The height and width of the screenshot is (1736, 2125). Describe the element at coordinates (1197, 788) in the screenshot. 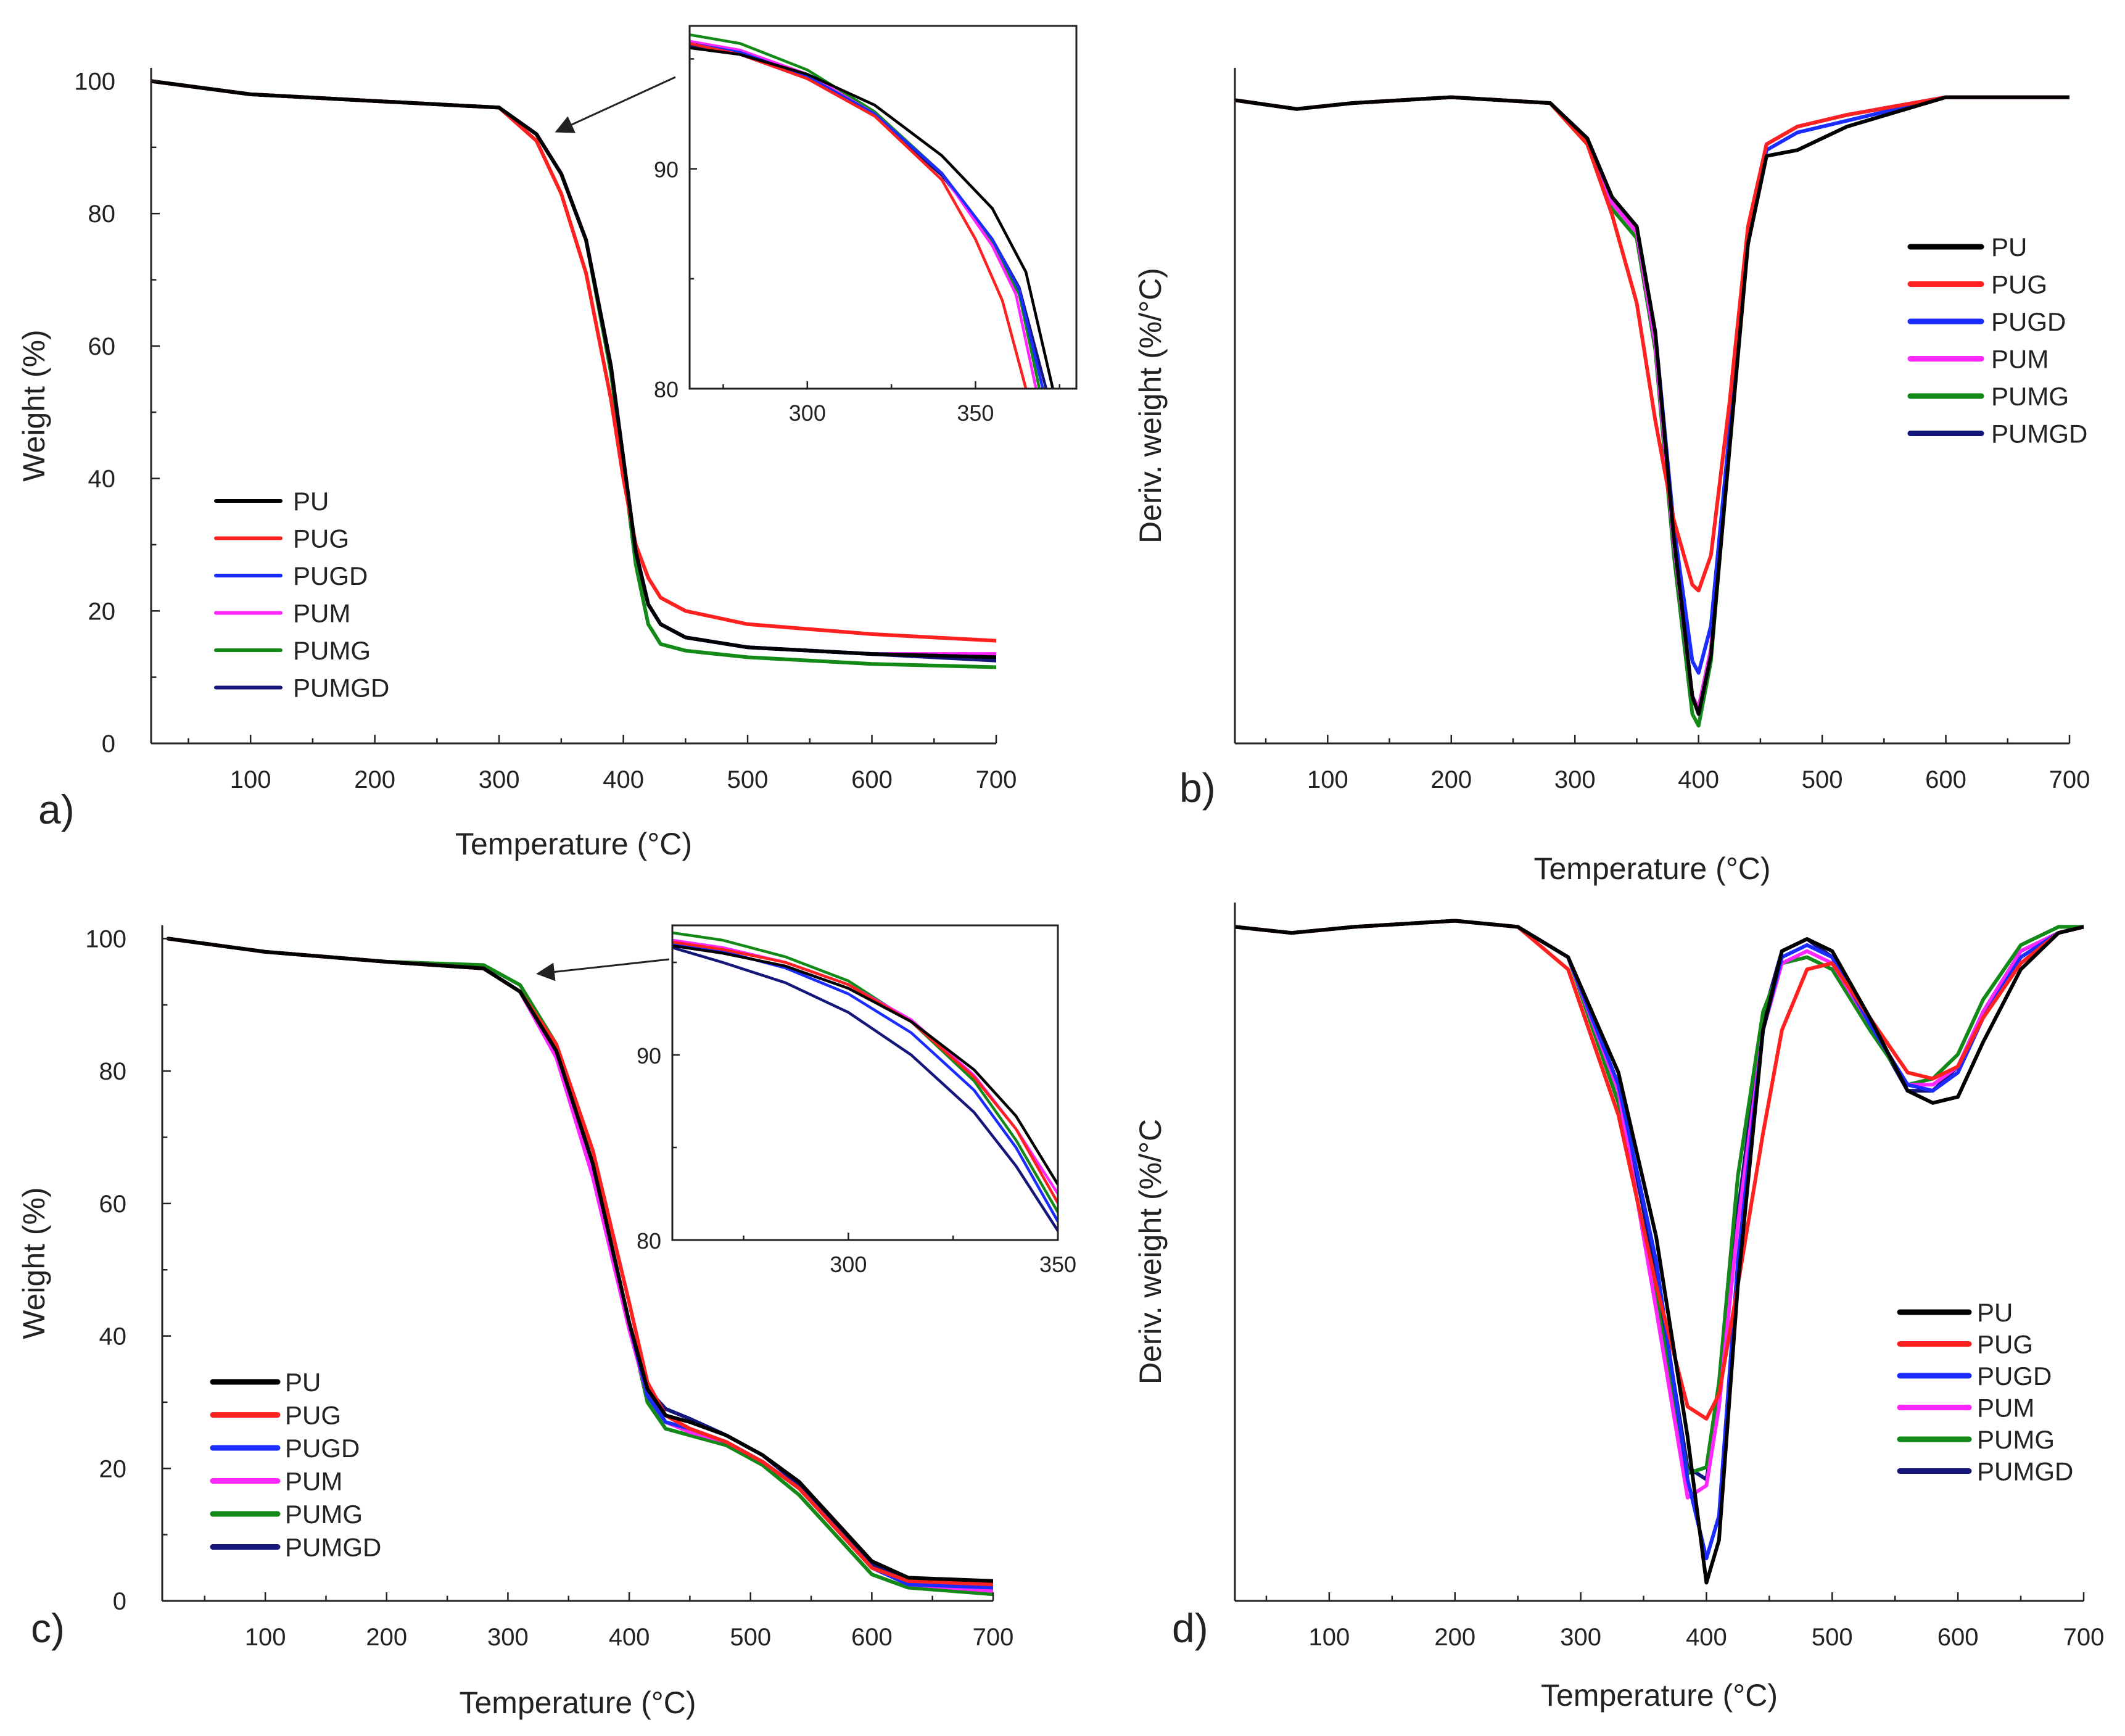

I see `panel-label: b)` at that location.